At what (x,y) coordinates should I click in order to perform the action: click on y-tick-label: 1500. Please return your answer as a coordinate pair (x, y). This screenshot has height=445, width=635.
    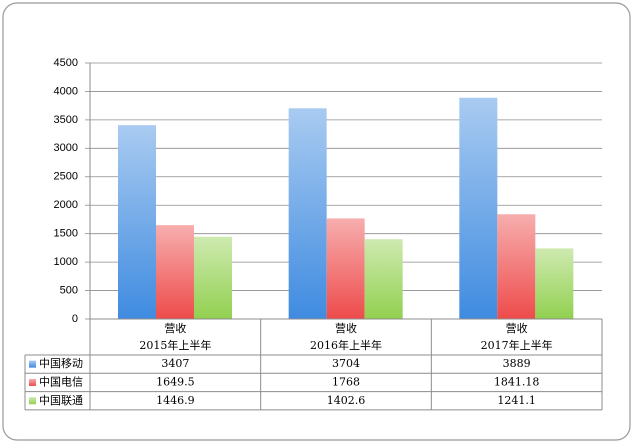
    Looking at the image, I should click on (66, 234).